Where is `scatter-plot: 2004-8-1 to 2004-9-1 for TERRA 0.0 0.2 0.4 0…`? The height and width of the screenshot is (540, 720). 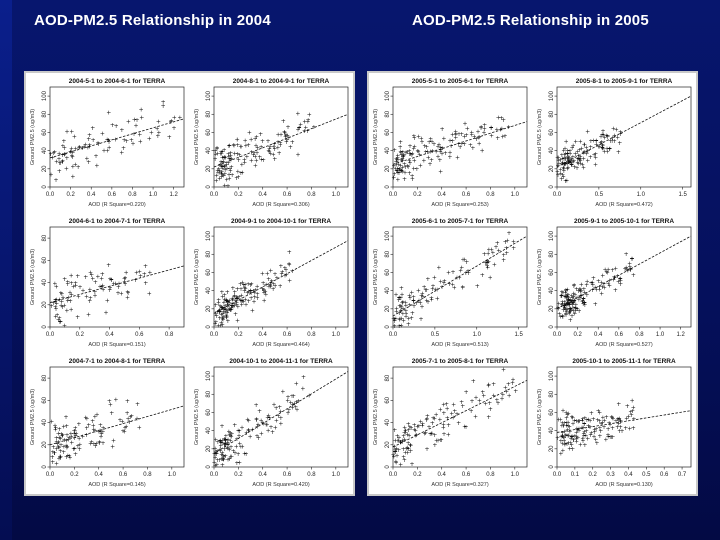 scatter-plot: 2004-8-1 to 2004-9-1 for TERRA 0.0 0.2 0.4 0… is located at coordinates (272, 143).